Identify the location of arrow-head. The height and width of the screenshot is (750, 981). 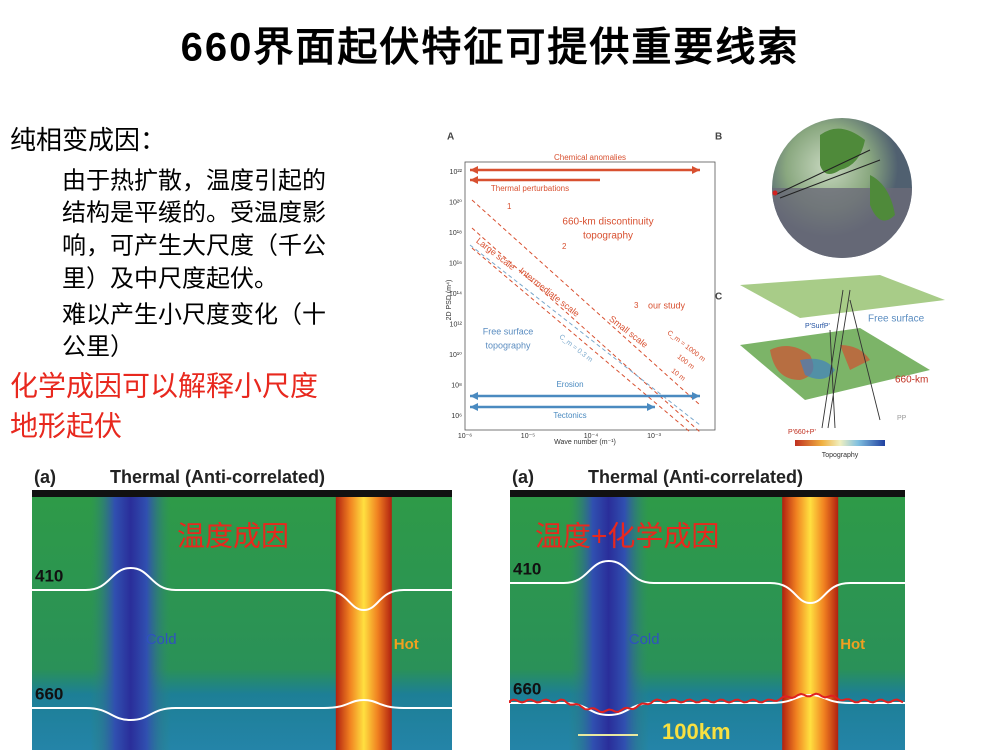
(474, 180).